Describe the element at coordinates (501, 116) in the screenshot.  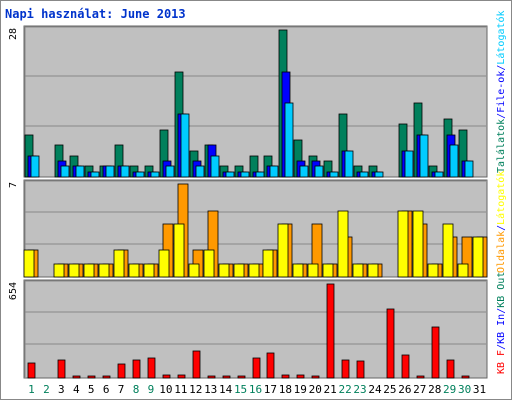
I see `panel-1-legend-2: /` at that location.